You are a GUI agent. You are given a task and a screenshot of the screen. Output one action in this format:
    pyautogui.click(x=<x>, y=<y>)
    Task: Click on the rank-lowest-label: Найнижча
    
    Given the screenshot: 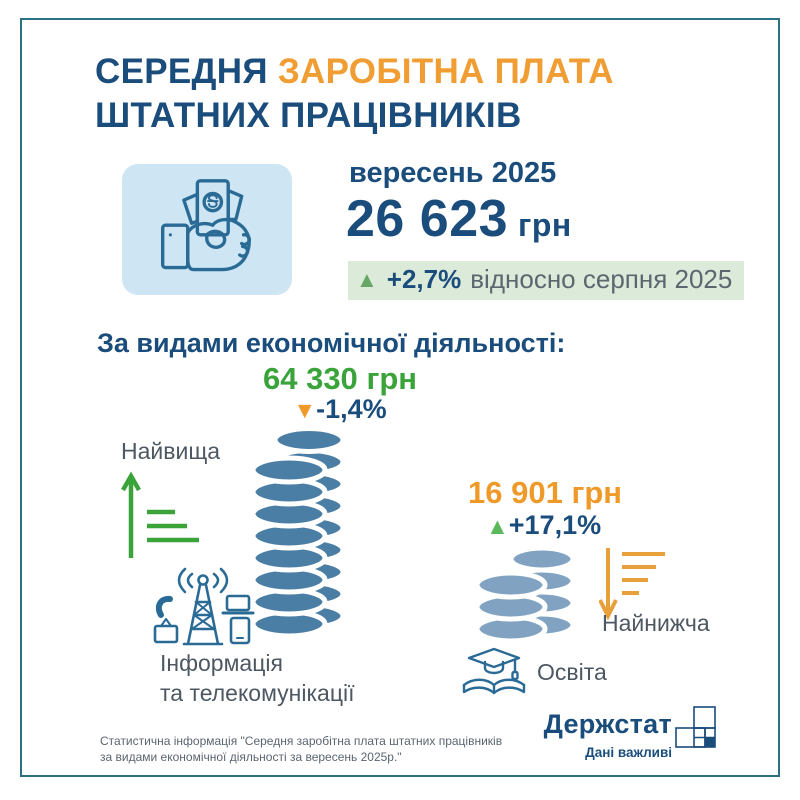 What is the action you would take?
    pyautogui.click(x=656, y=623)
    